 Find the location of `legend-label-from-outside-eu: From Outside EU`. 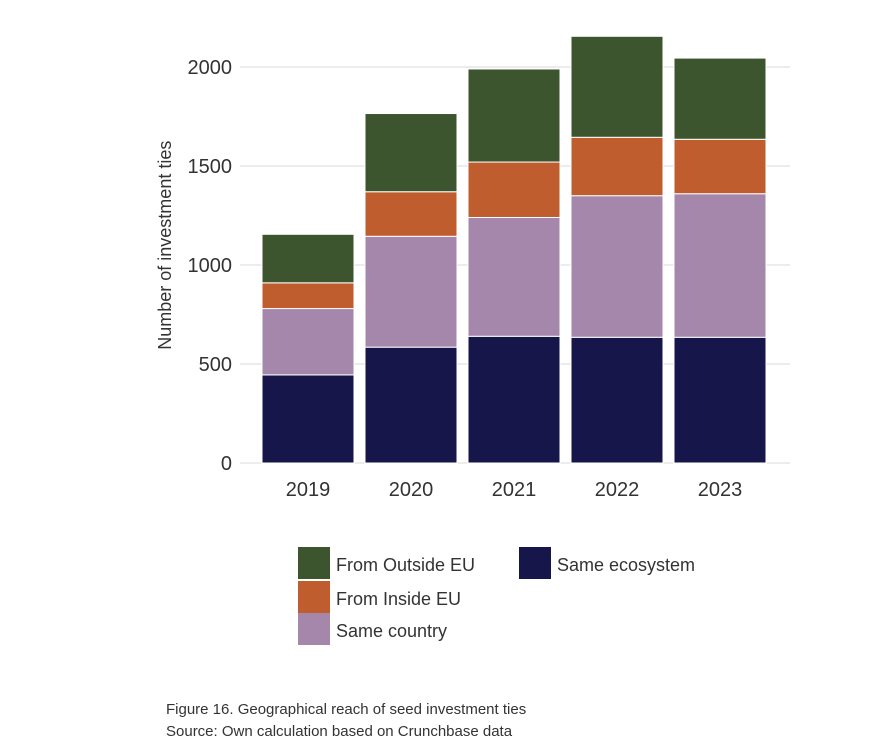

legend-label-from-outside-eu: From Outside EU is located at coordinates (405, 565).